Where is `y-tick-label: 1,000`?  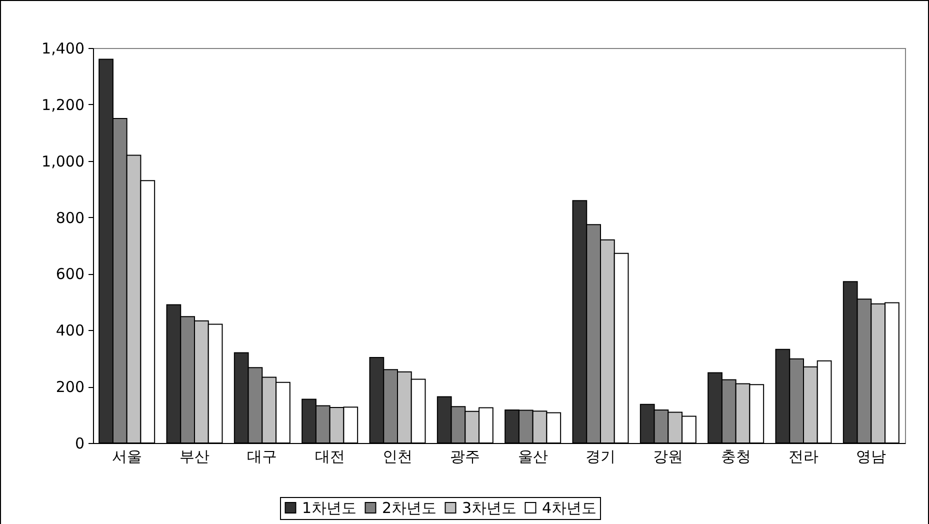
y-tick-label: 1,000 is located at coordinates (63, 161).